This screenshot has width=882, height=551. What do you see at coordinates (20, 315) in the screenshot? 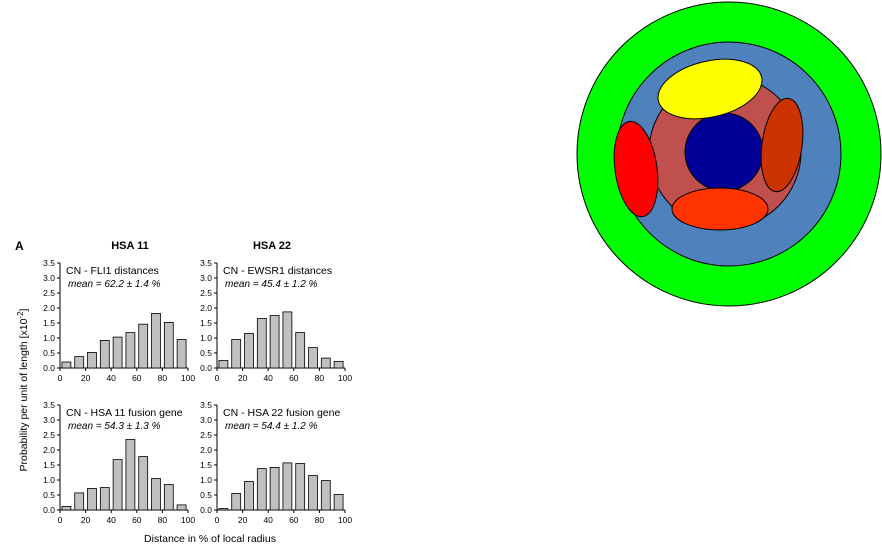
I see `y-axis-label-exponent: -2` at bounding box center [20, 315].